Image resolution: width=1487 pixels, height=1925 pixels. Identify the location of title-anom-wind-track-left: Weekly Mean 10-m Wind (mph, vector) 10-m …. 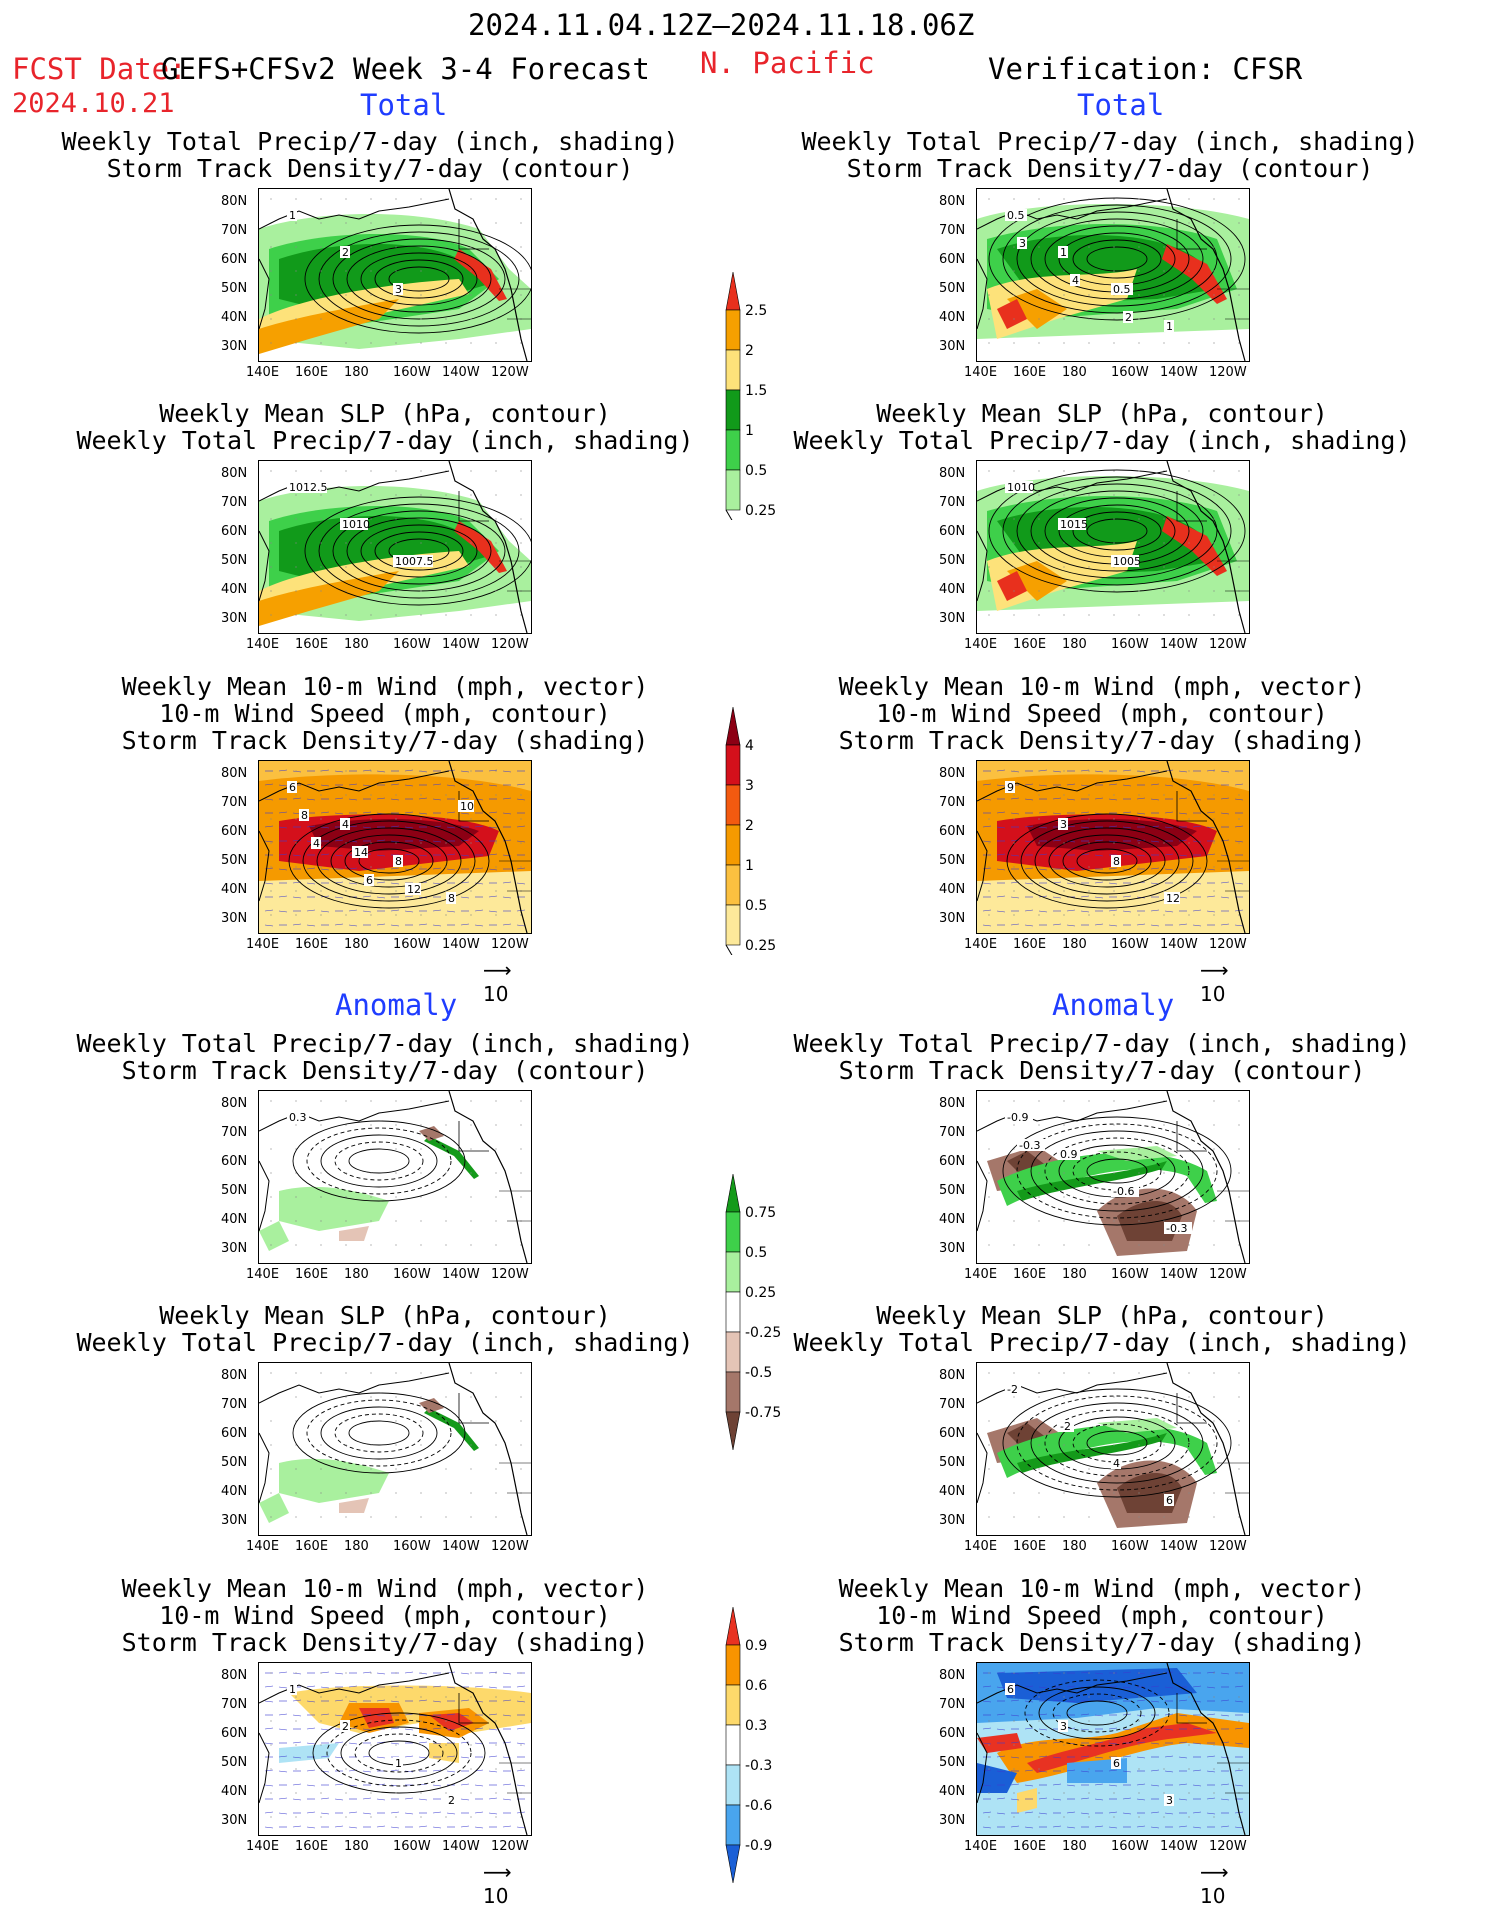
(385, 1615).